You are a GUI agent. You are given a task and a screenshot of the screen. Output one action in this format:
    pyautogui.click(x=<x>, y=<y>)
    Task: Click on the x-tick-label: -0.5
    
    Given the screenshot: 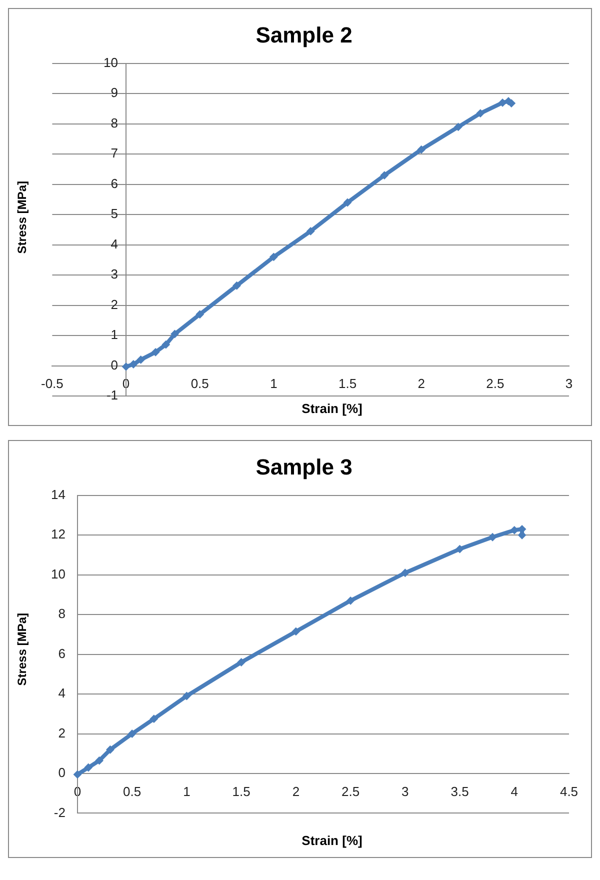 What is the action you would take?
    pyautogui.click(x=52, y=384)
    